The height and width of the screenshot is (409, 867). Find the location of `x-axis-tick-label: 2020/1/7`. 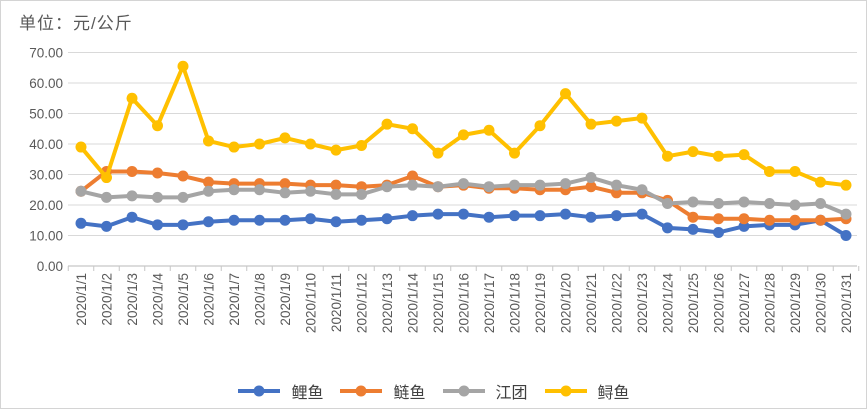

x-axis-tick-label: 2020/1/7 is located at coordinates (234, 299).